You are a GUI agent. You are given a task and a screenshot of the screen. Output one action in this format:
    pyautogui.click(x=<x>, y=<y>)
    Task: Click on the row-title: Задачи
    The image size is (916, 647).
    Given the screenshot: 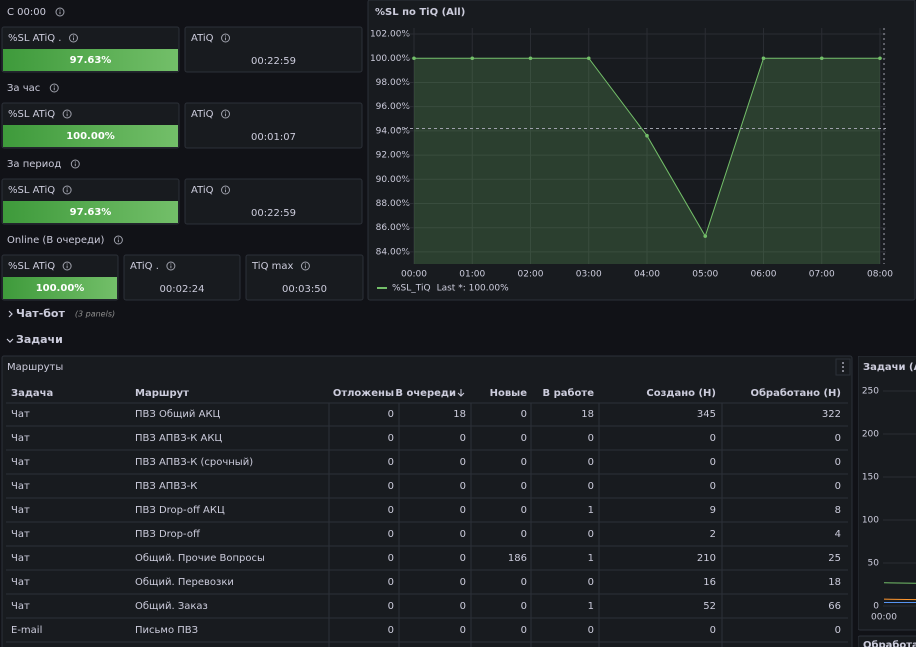 What is the action you would take?
    pyautogui.click(x=39, y=339)
    